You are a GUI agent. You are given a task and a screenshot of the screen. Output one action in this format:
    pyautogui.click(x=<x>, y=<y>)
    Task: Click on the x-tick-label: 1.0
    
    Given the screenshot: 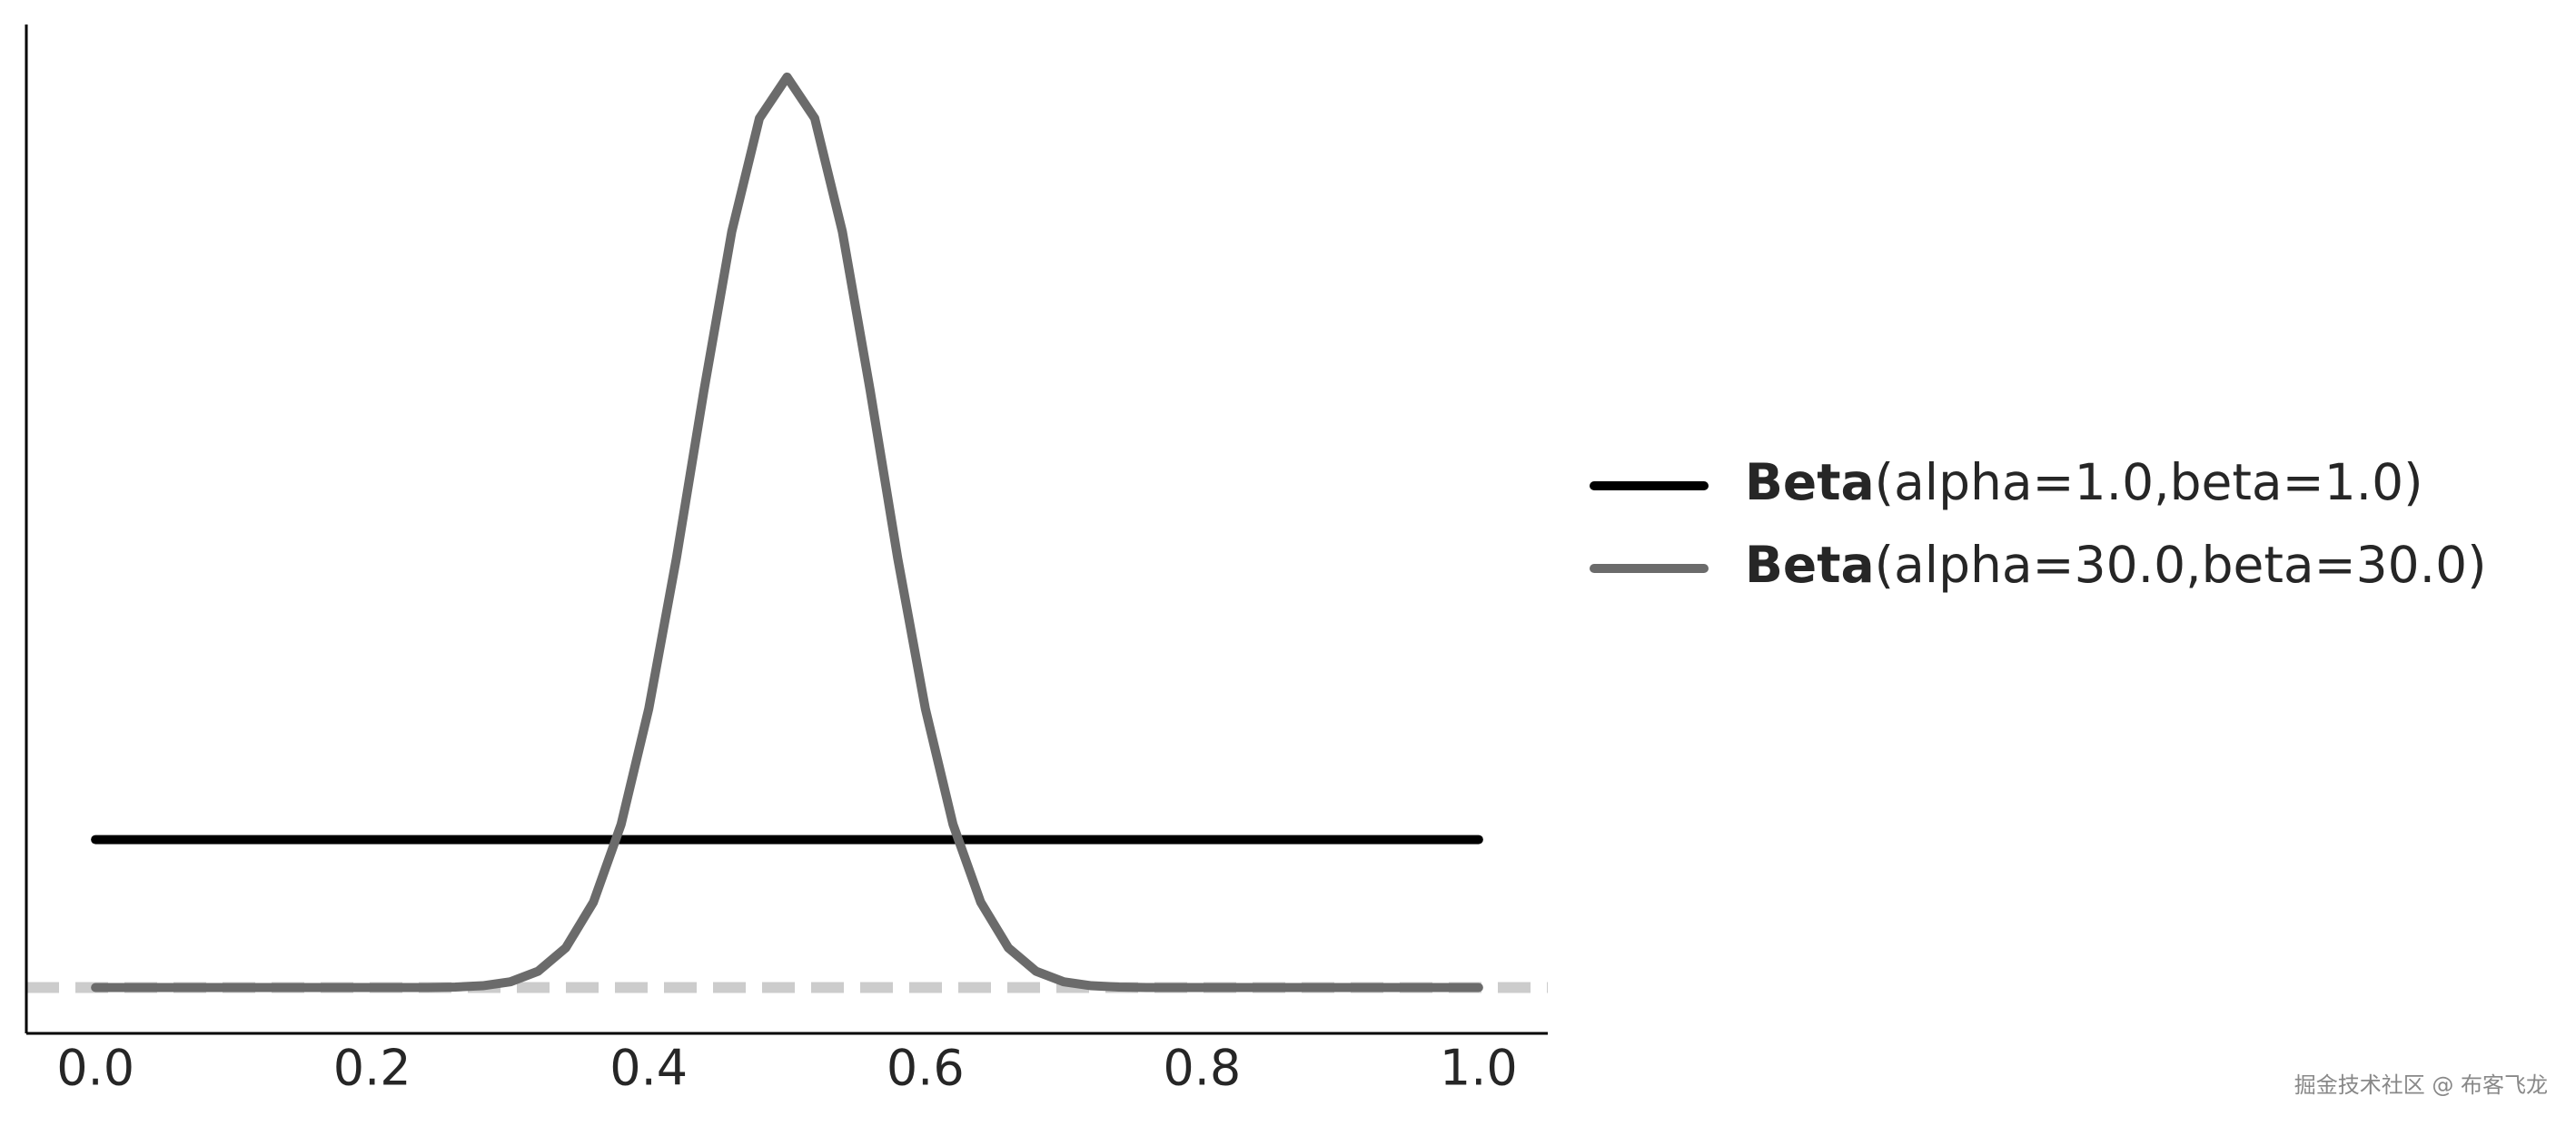 What is the action you would take?
    pyautogui.click(x=1479, y=1068)
    